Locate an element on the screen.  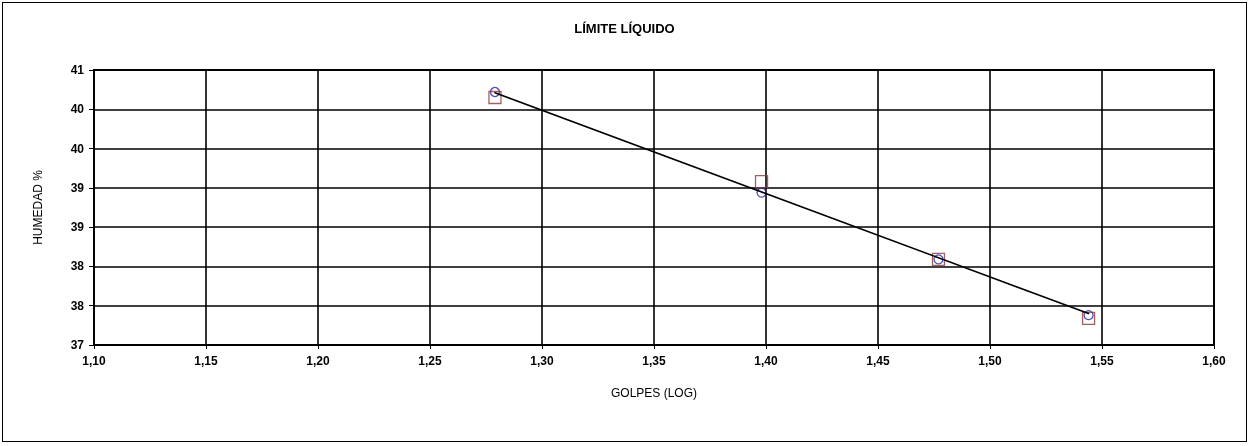
x-tick-label: 1,40 is located at coordinates (766, 361).